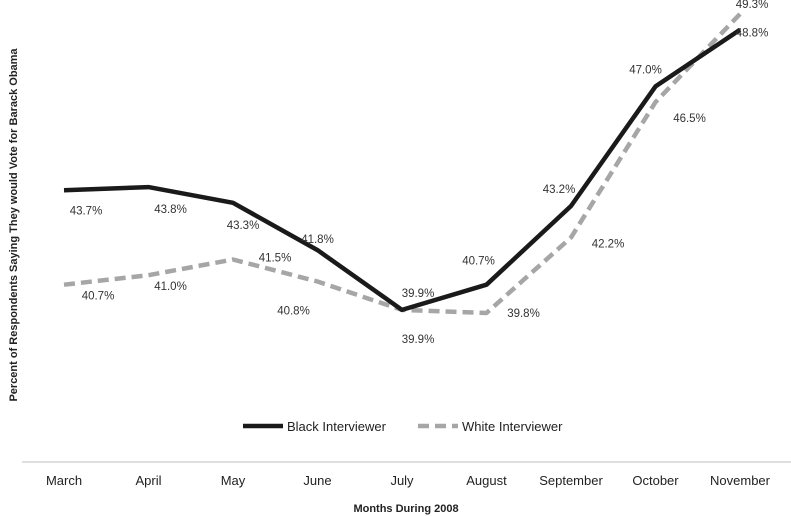 This screenshot has width=791, height=516. I want to click on white-data-label-march: 40.7%, so click(98, 297).